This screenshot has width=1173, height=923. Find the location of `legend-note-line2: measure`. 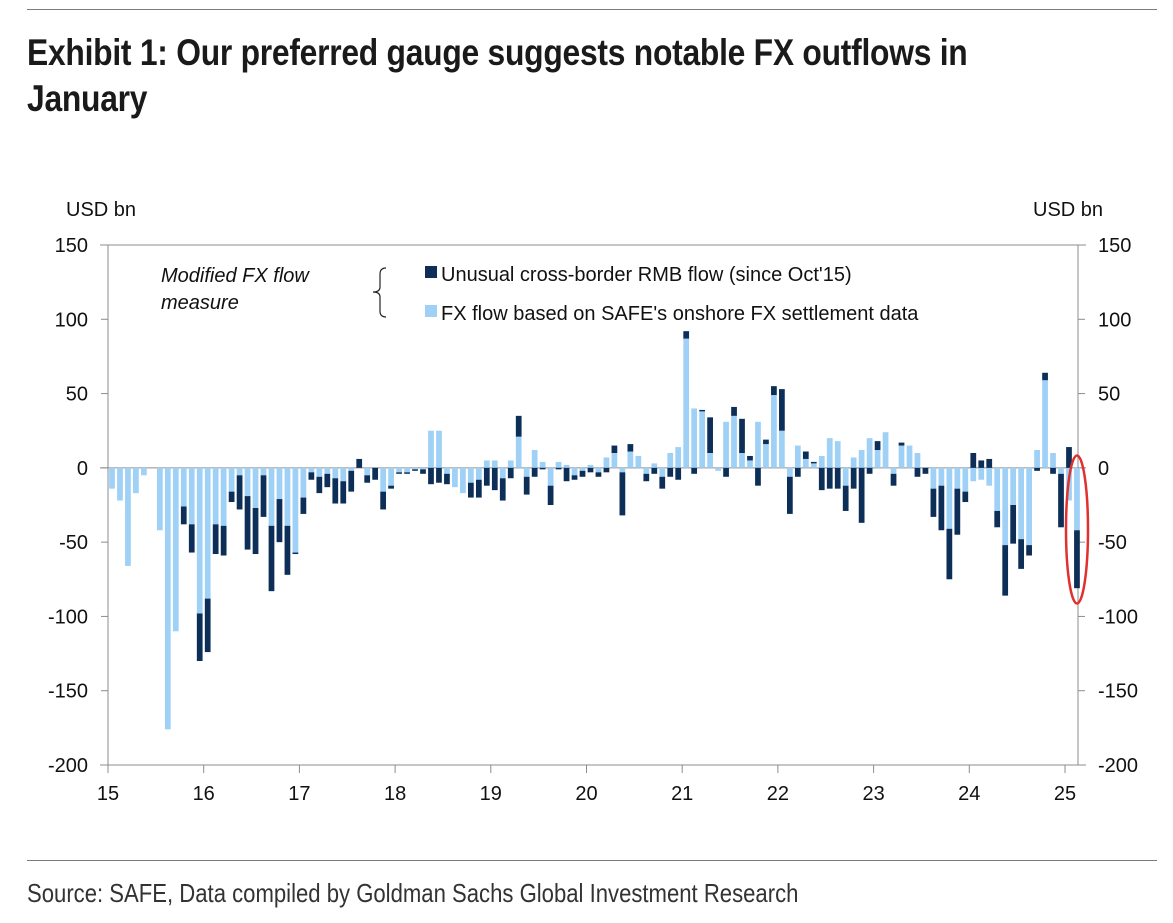

legend-note-line2: measure is located at coordinates (200, 303).